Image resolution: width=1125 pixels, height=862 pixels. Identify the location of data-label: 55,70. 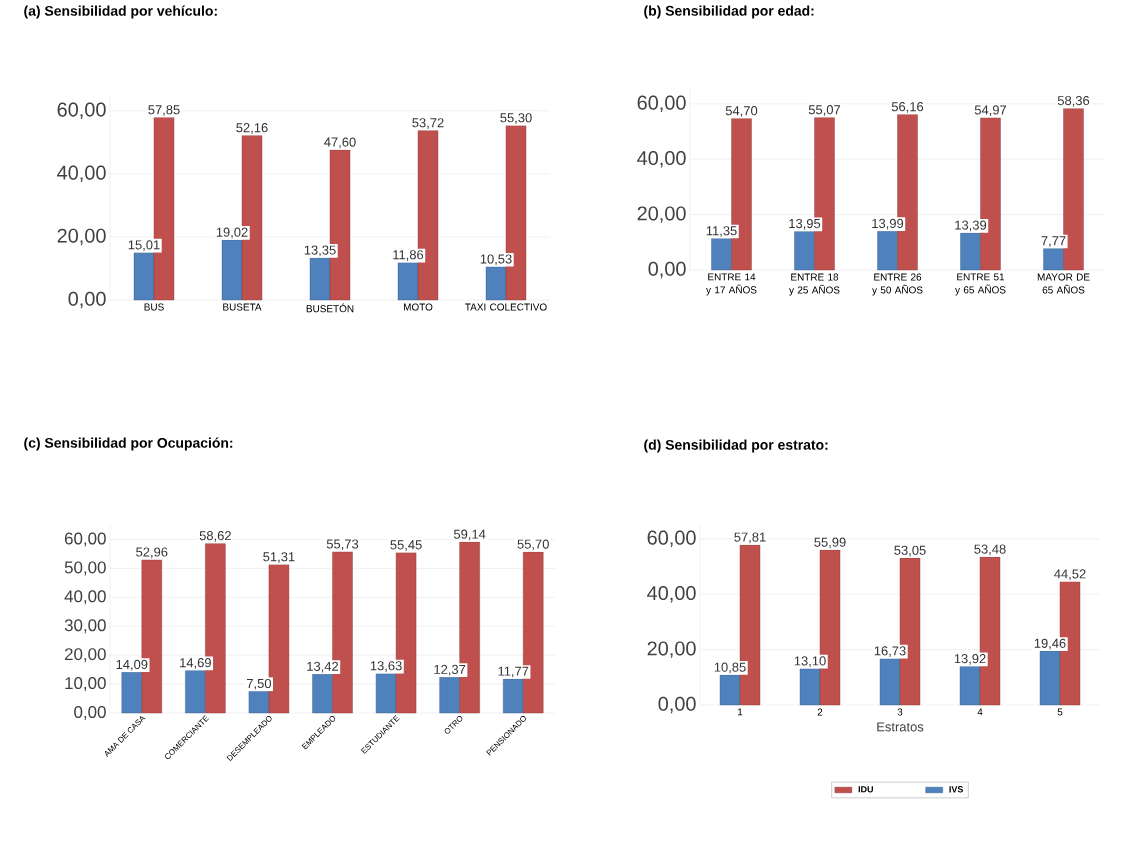
(533, 545).